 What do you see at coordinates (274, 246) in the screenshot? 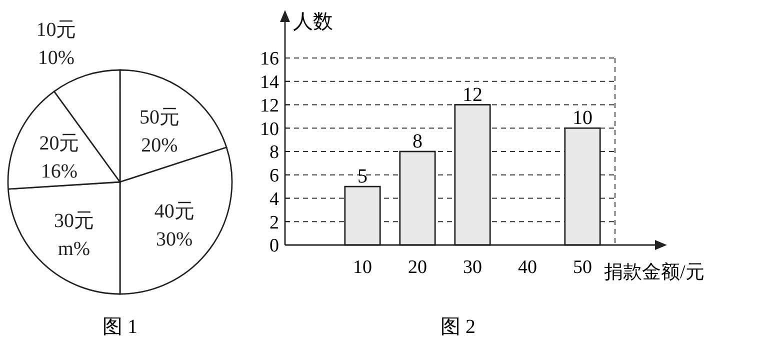
I see `y-tick-label: 0` at bounding box center [274, 246].